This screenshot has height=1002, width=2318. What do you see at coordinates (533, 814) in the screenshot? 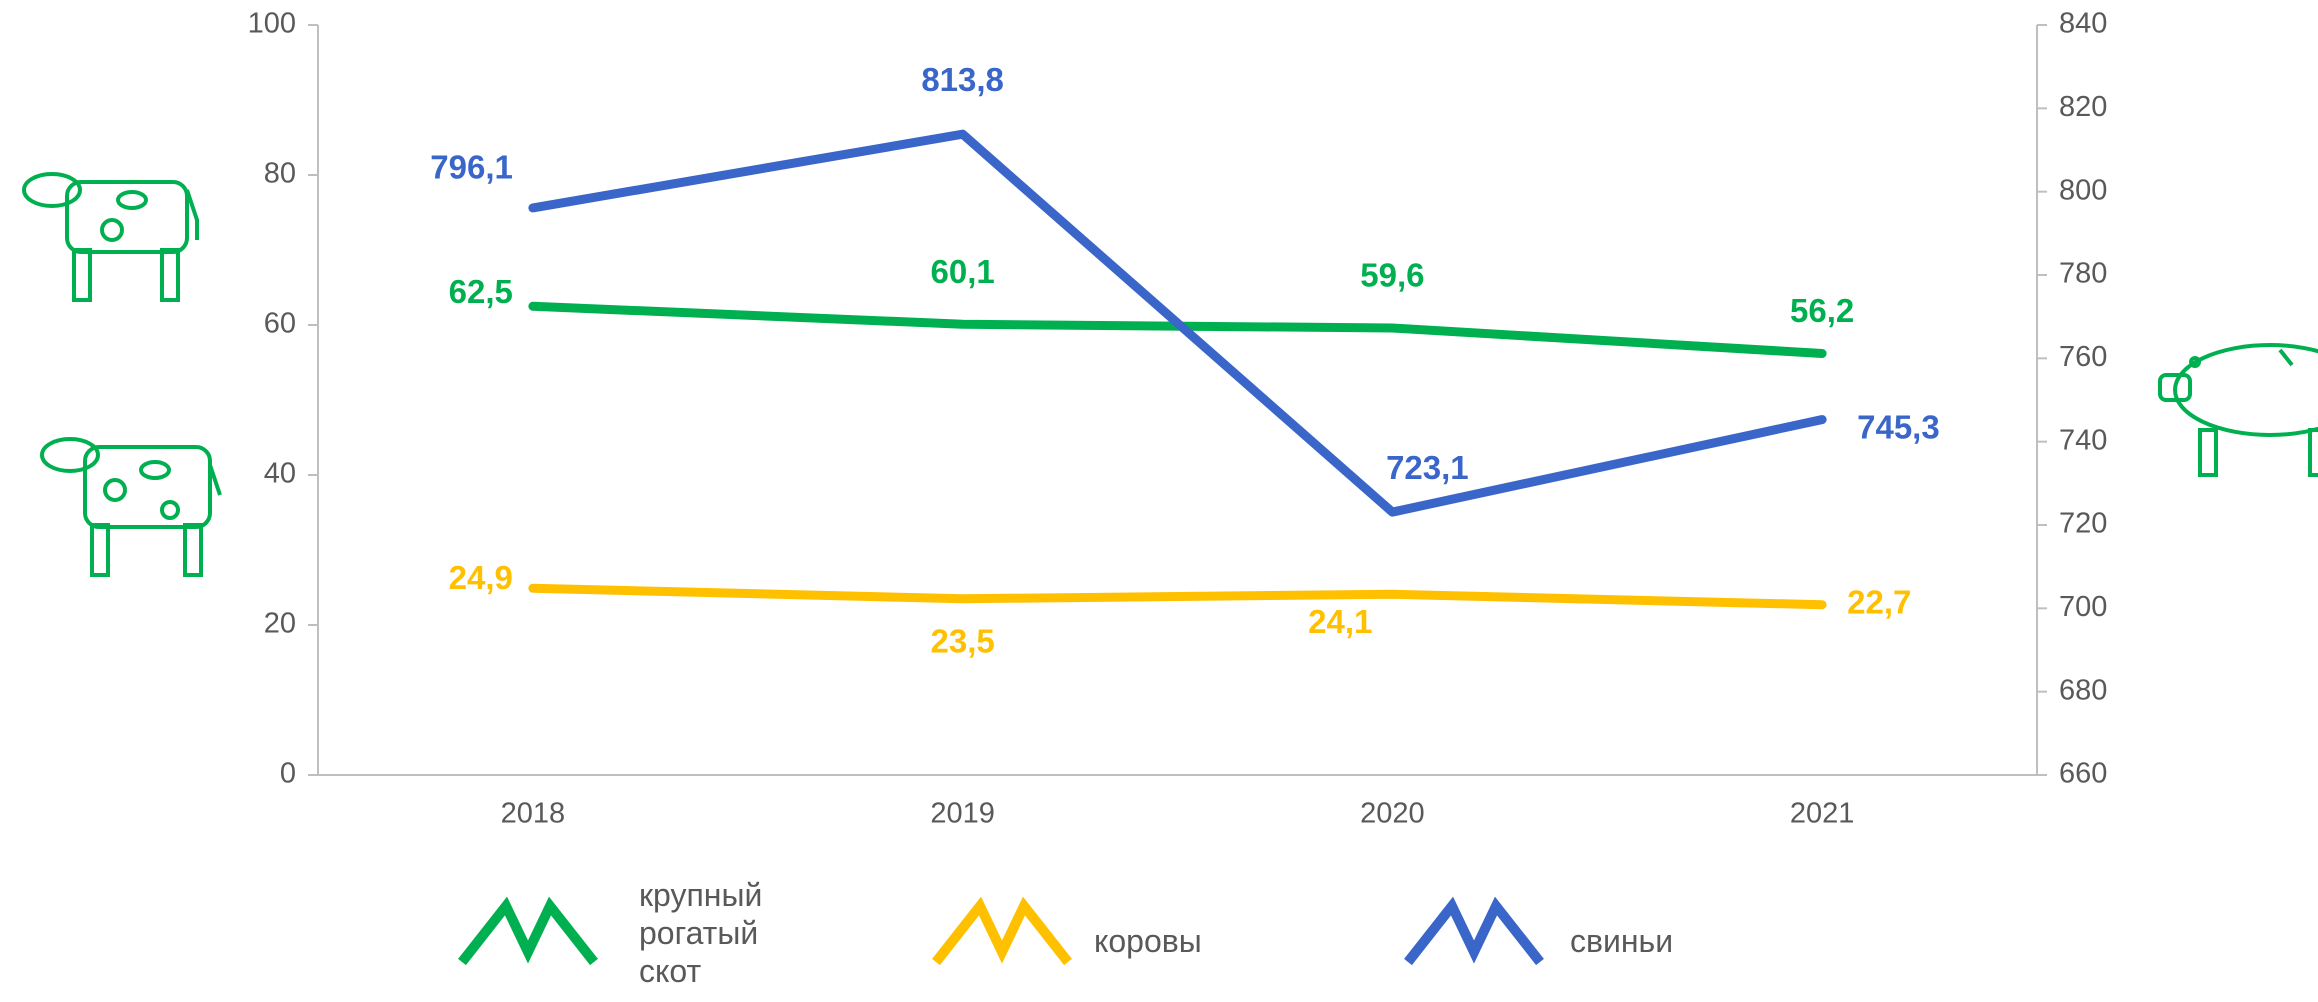
I see `x-tick-label: 2018` at bounding box center [533, 814].